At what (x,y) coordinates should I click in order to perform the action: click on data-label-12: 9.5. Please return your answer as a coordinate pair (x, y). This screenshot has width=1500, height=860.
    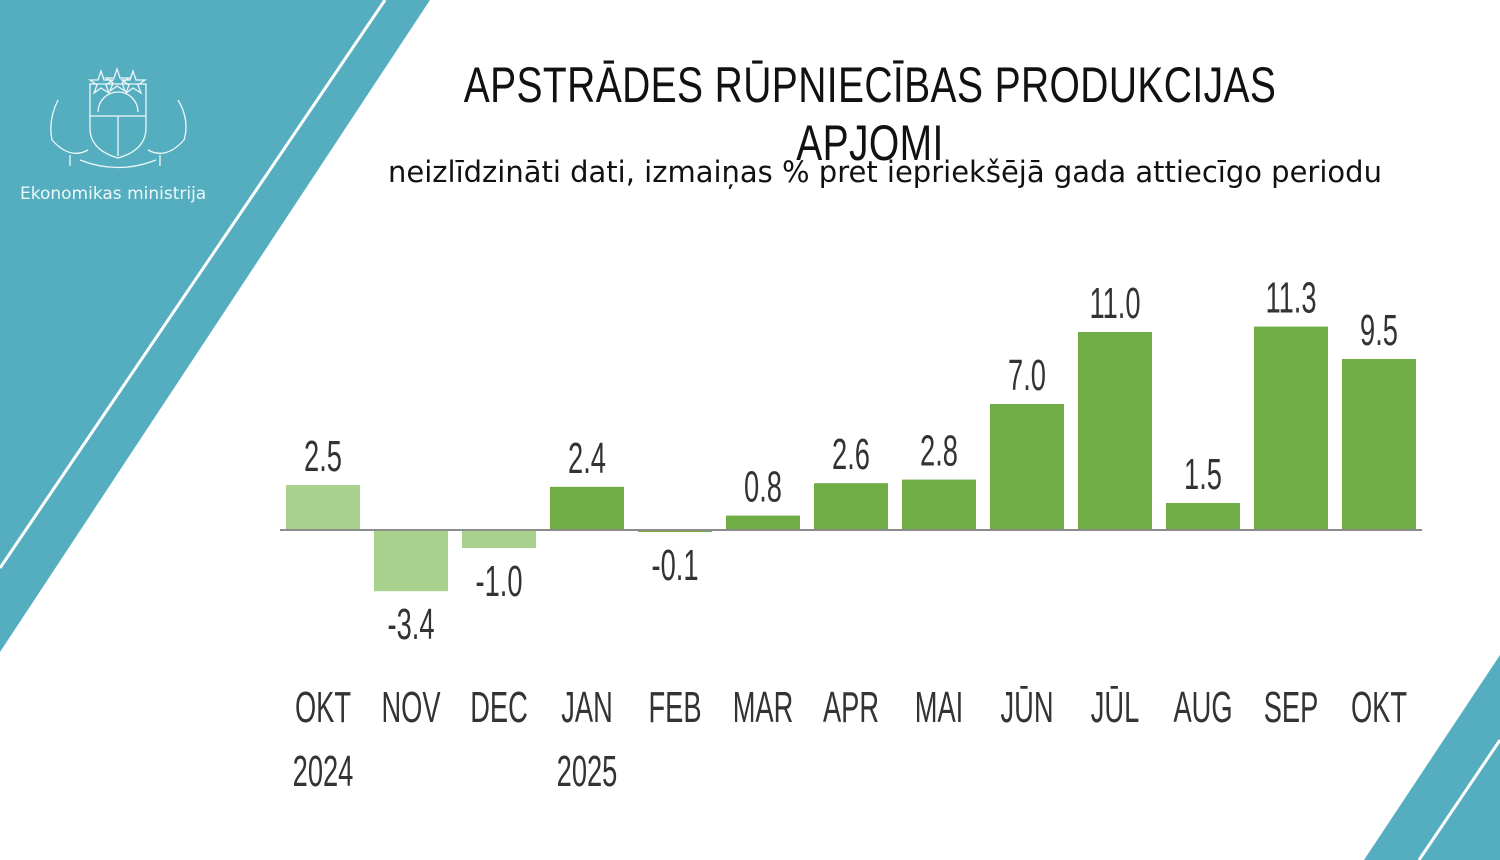
    Looking at the image, I should click on (1379, 329).